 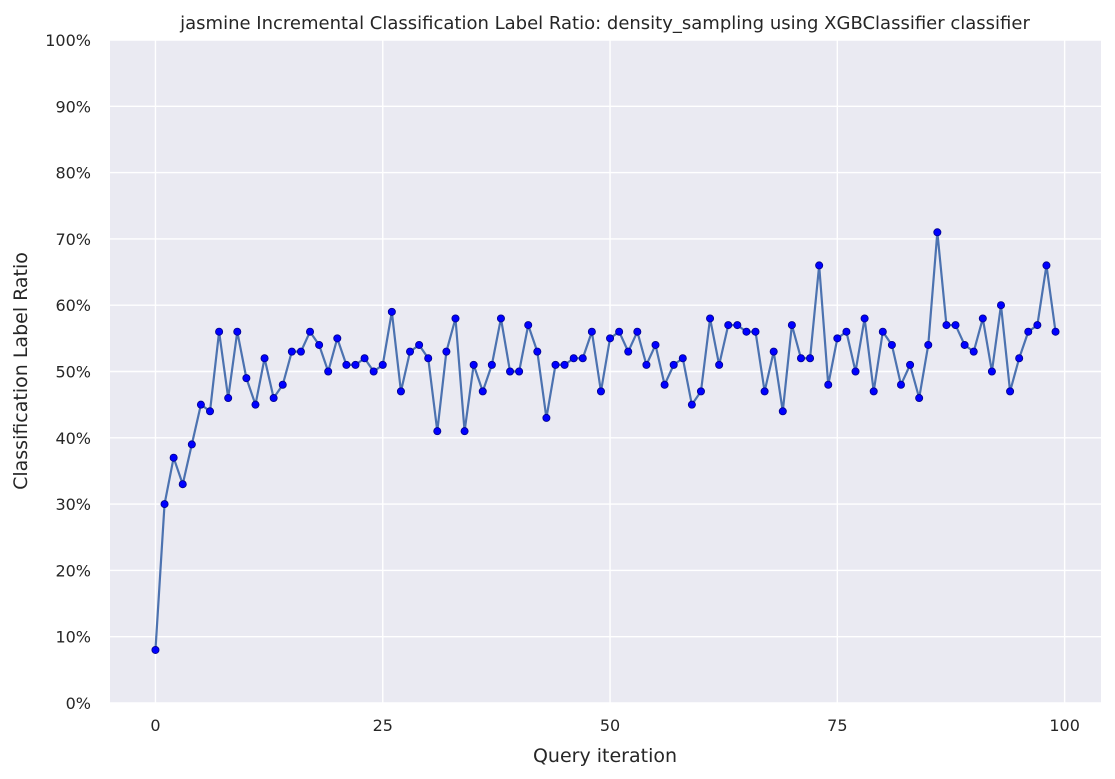 What do you see at coordinates (73, 173) in the screenshot?
I see `y-tick-label: 80%` at bounding box center [73, 173].